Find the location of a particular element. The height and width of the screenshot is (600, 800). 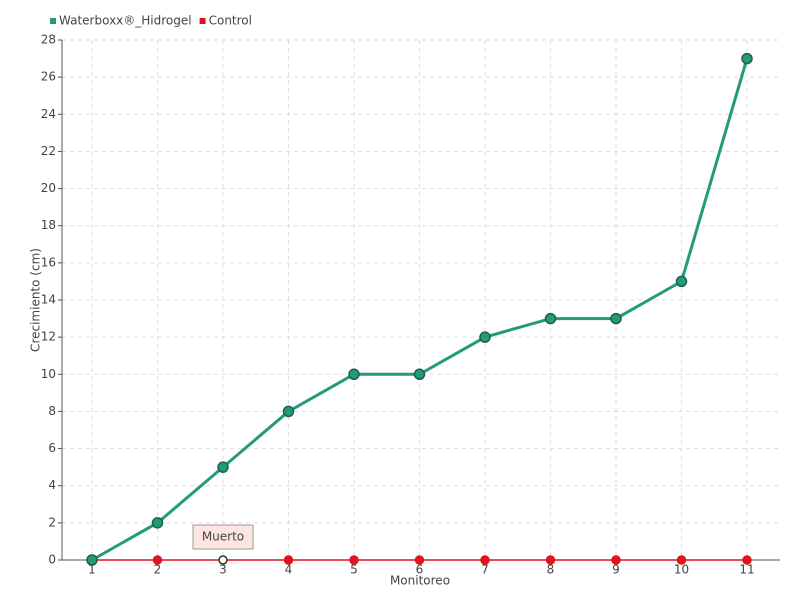

annotation-box is located at coordinates (223, 537).